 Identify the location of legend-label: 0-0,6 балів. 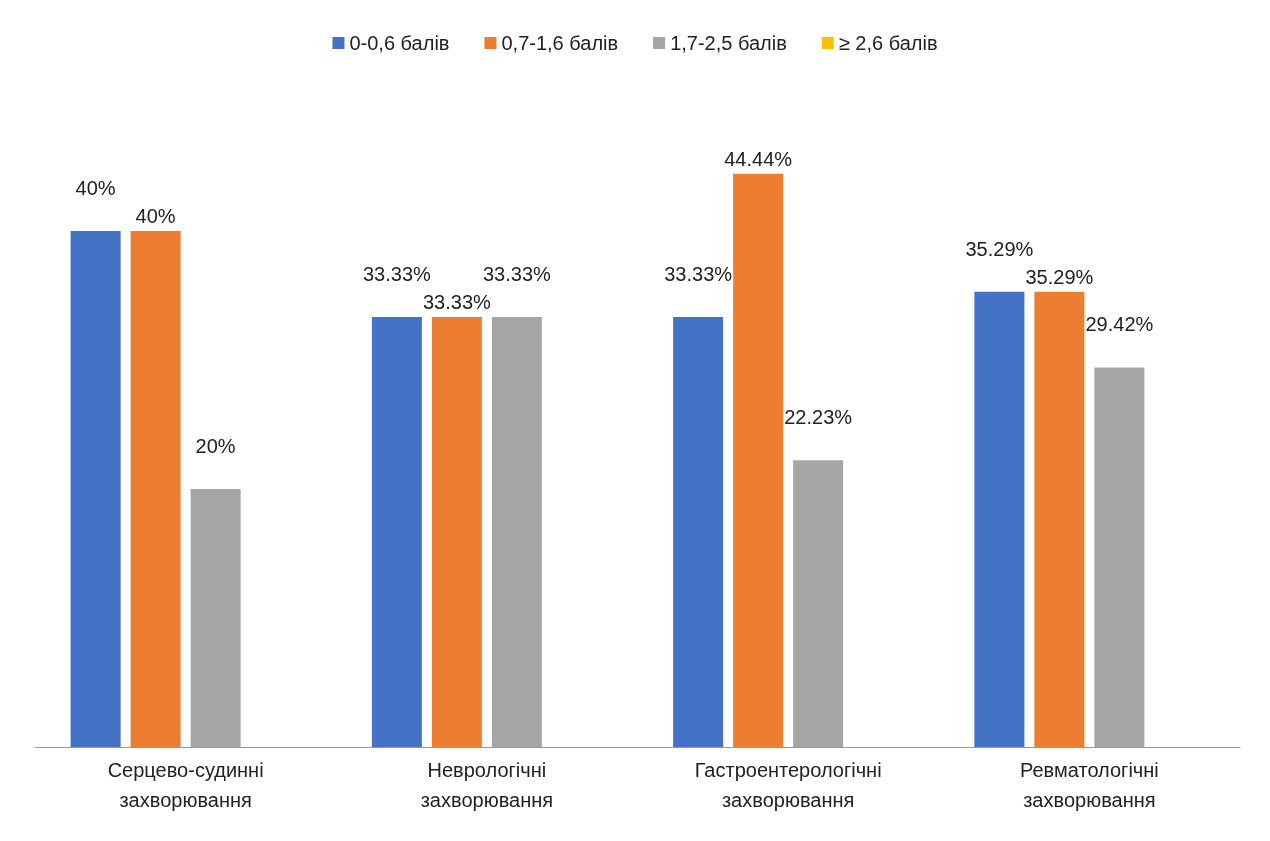
(399, 43).